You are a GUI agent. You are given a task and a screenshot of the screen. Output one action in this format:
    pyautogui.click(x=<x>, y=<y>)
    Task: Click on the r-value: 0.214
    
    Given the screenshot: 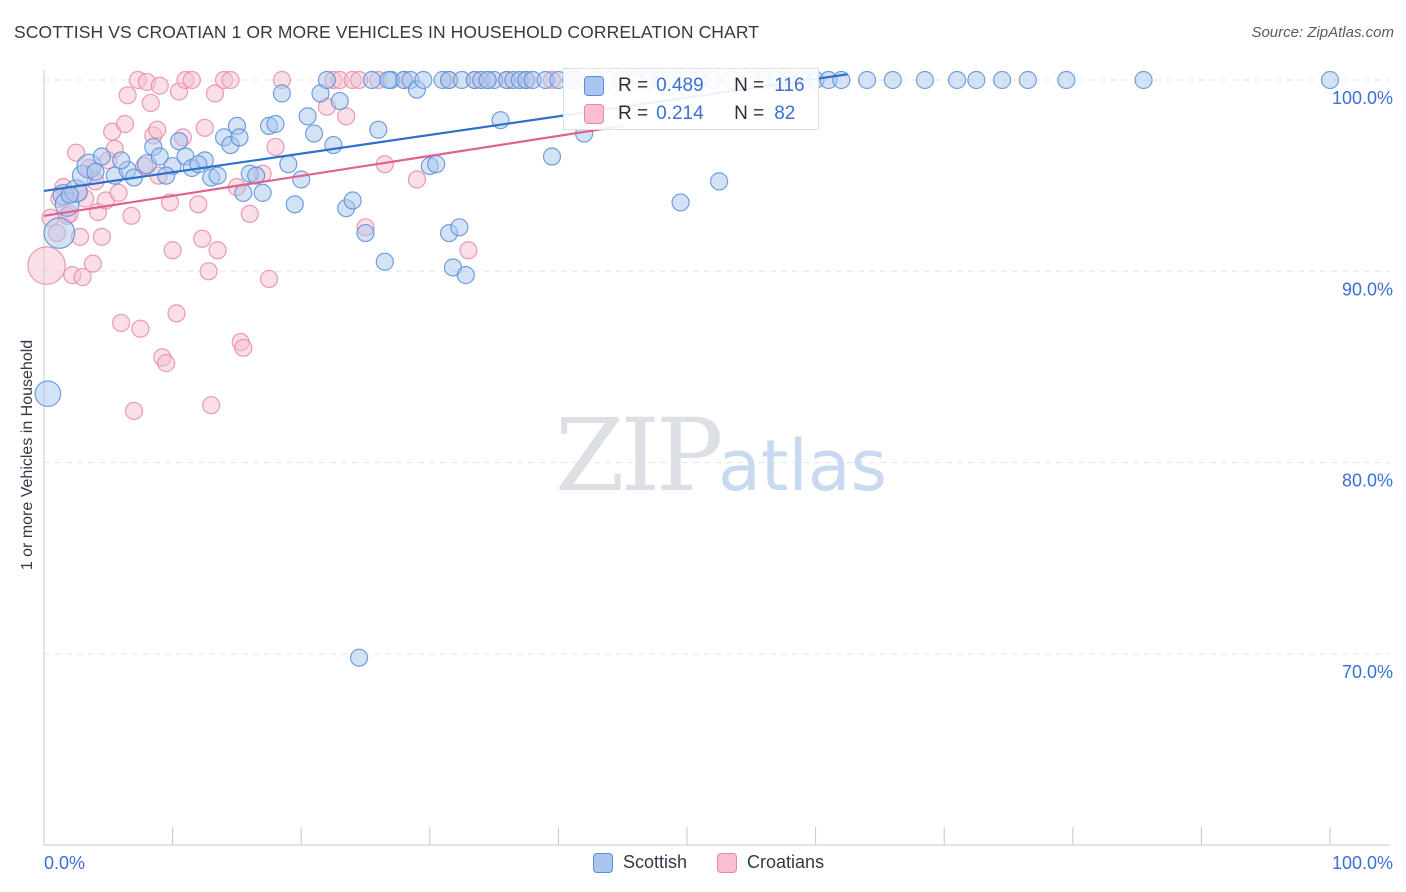 What is the action you would take?
    pyautogui.click(x=680, y=113)
    